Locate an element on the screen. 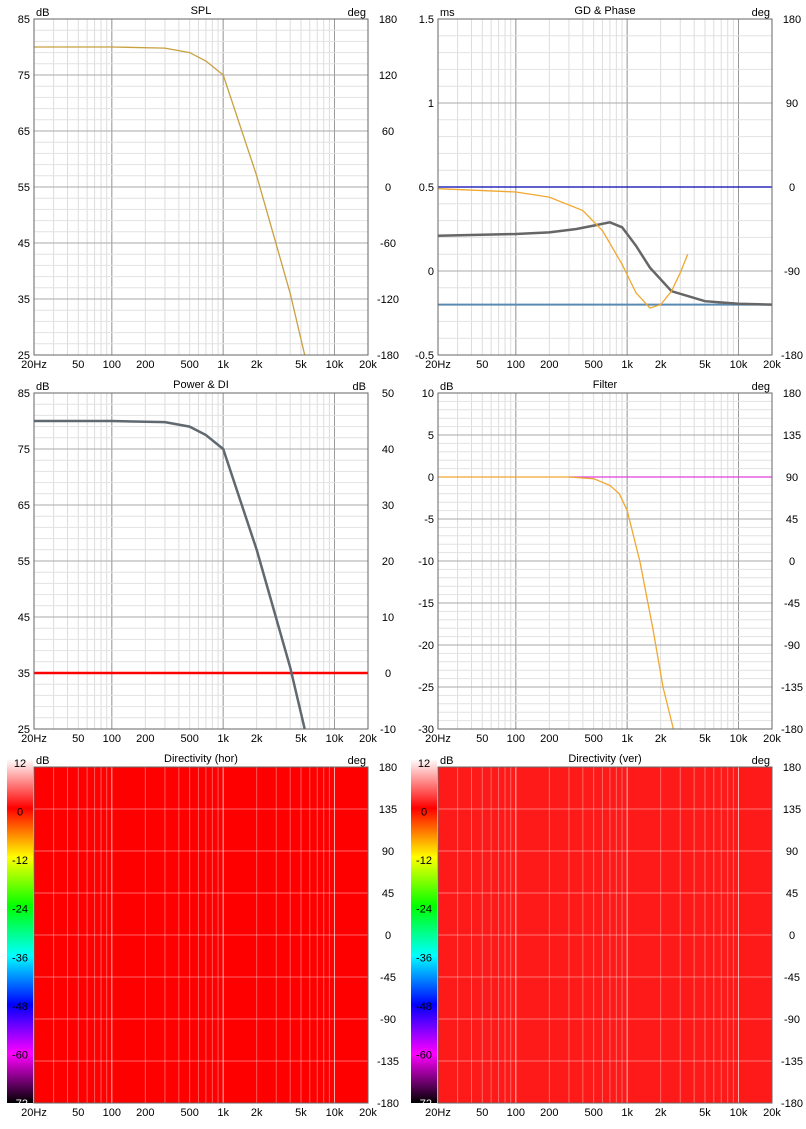  right-tick-label: 20 is located at coordinates (388, 562).